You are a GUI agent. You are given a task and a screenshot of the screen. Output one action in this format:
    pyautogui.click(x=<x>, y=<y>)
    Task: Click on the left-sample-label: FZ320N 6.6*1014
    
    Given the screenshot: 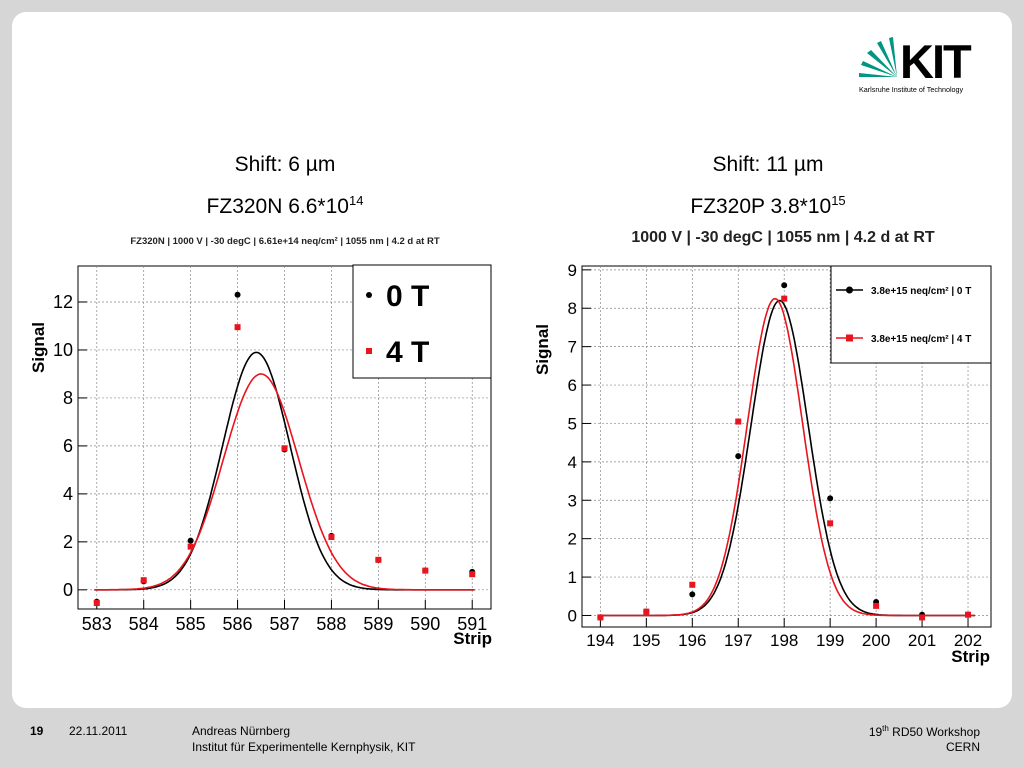 What is the action you would take?
    pyautogui.click(x=285, y=206)
    